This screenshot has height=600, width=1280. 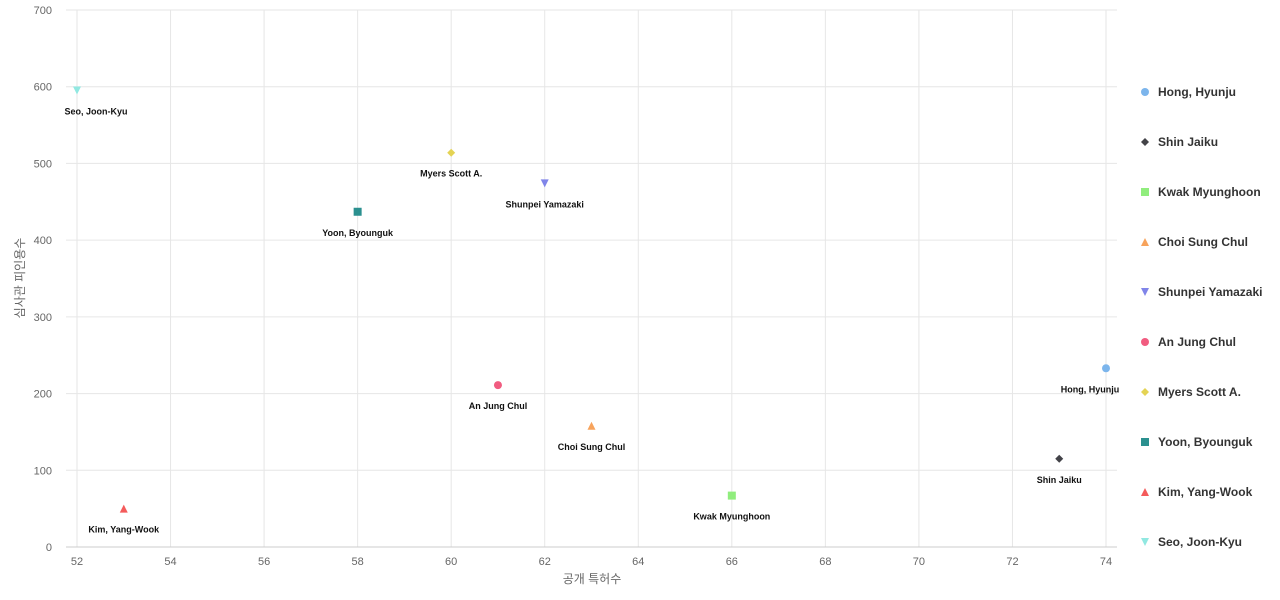 What do you see at coordinates (43, 395) in the screenshot?
I see `y-tick-label: 200` at bounding box center [43, 395].